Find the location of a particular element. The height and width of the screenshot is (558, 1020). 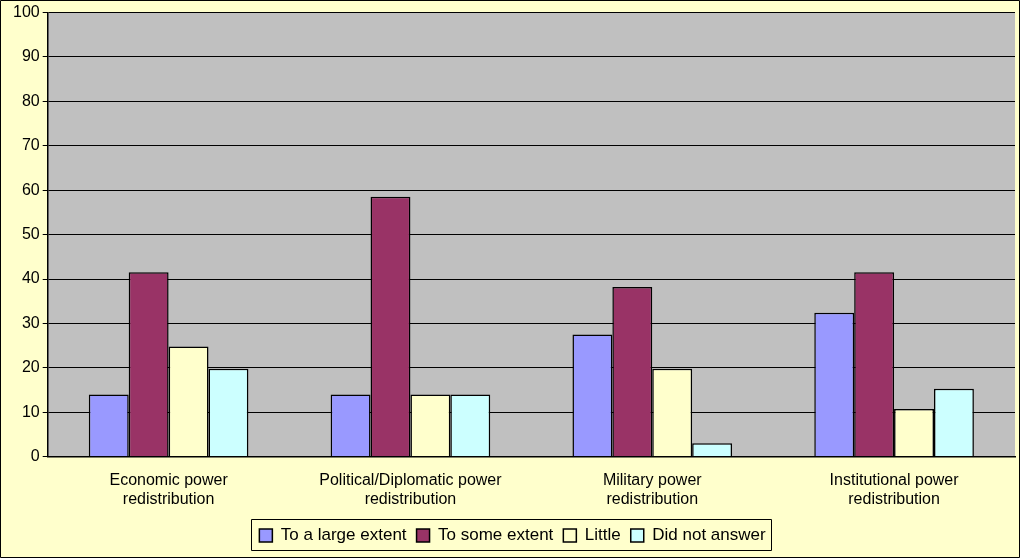

legend-label: To a large extent is located at coordinates (343, 535).